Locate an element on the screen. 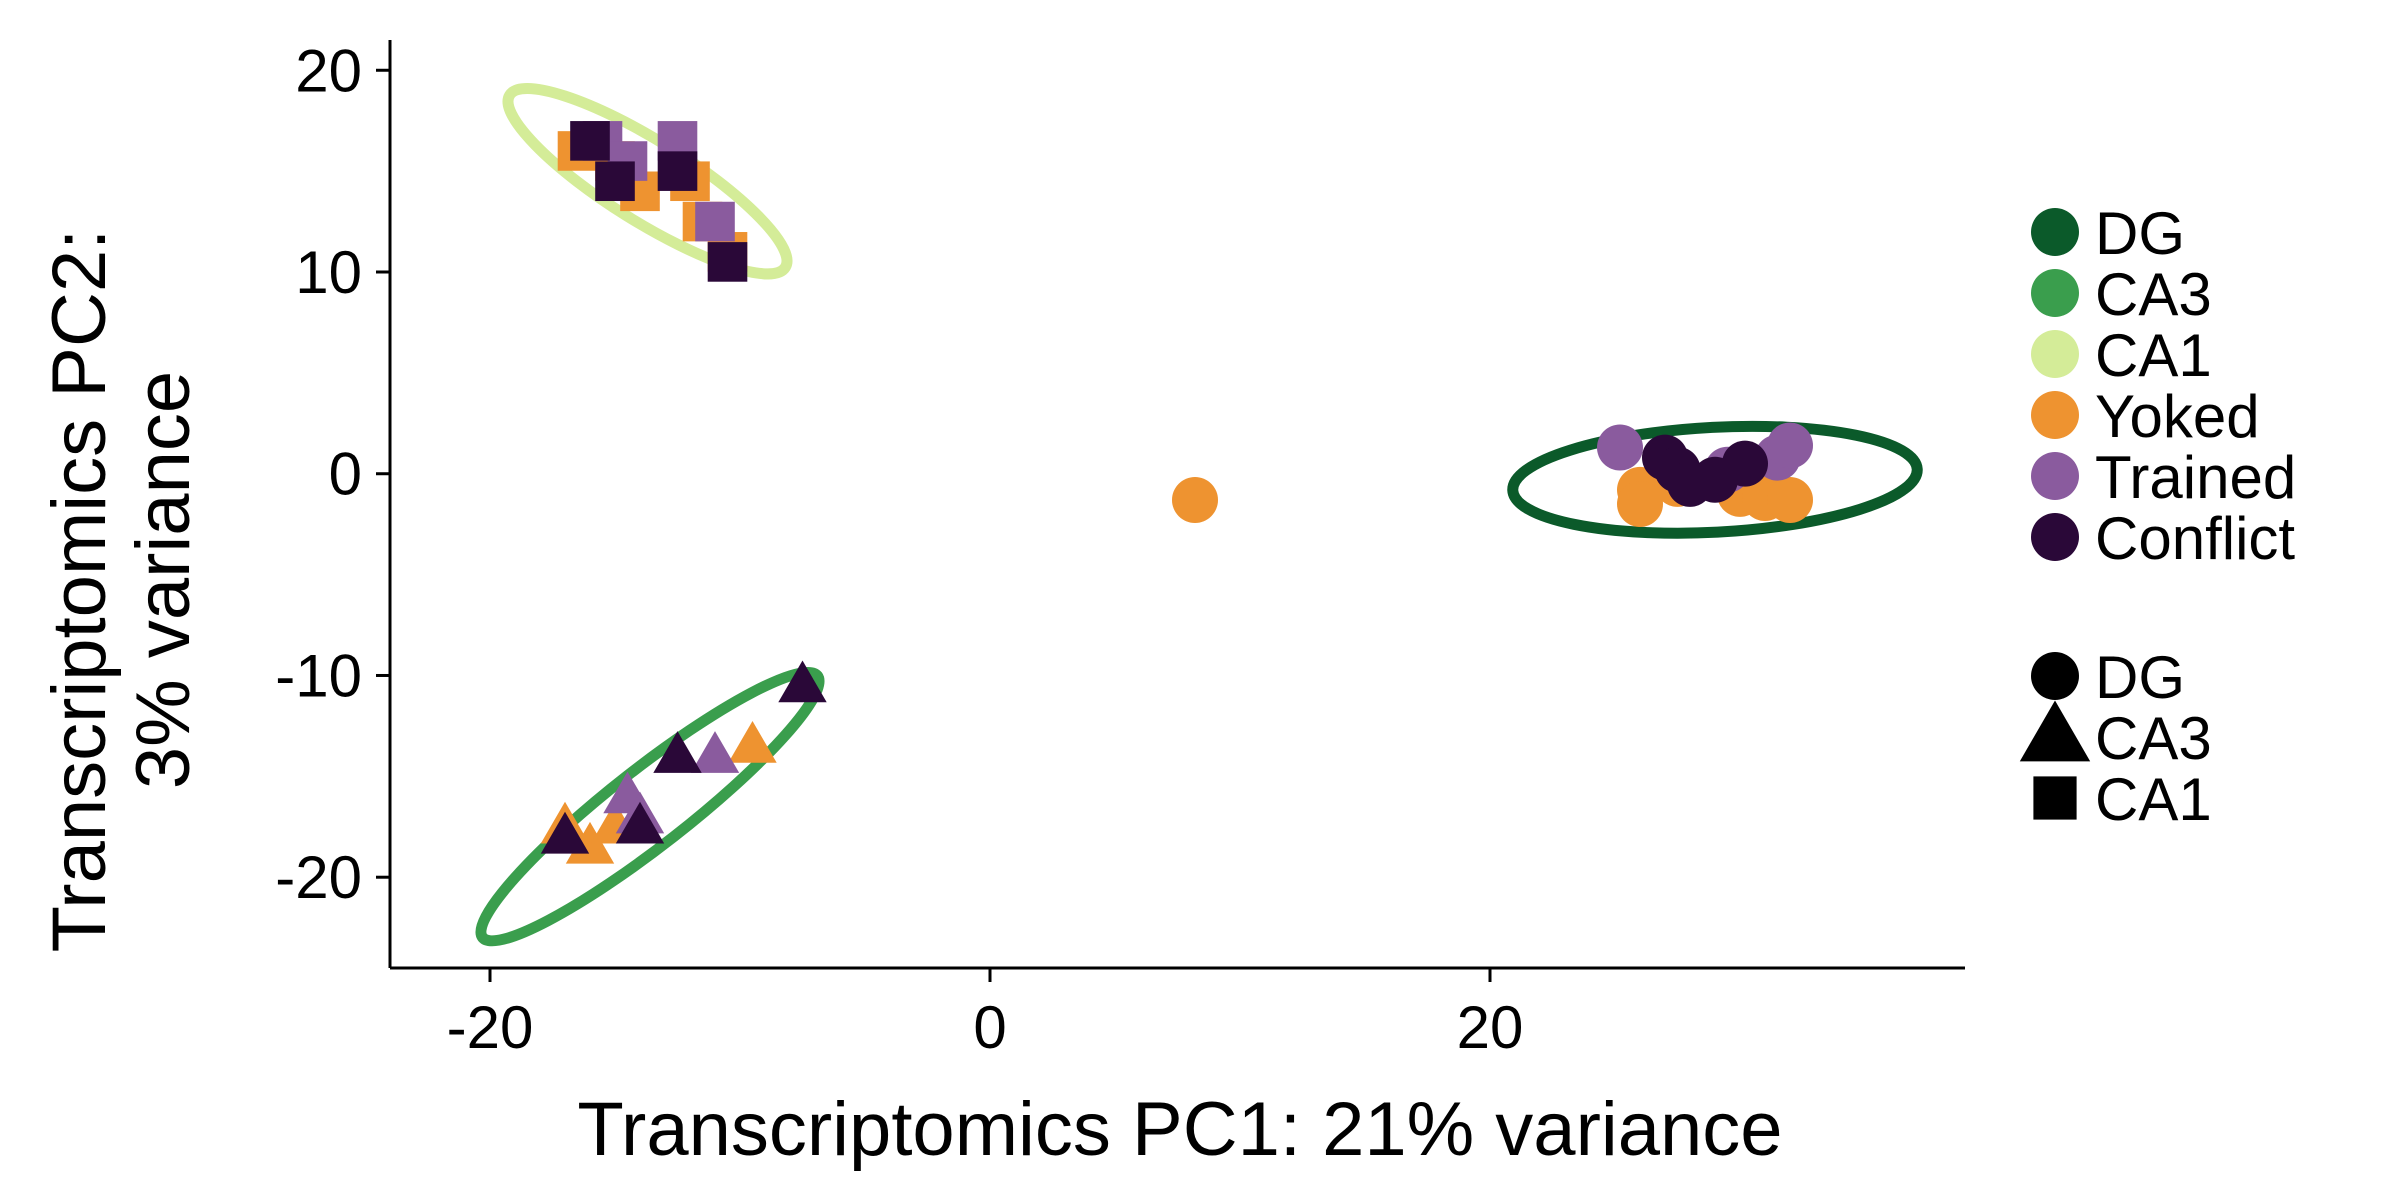  legend-color-label: CA3 is located at coordinates (2153, 294).